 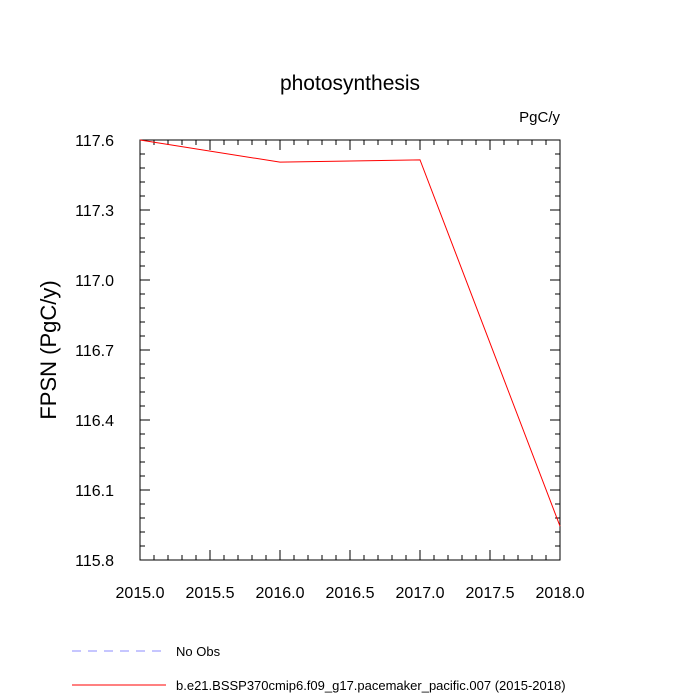 I want to click on y-tick-label: 117.3, so click(x=94, y=211).